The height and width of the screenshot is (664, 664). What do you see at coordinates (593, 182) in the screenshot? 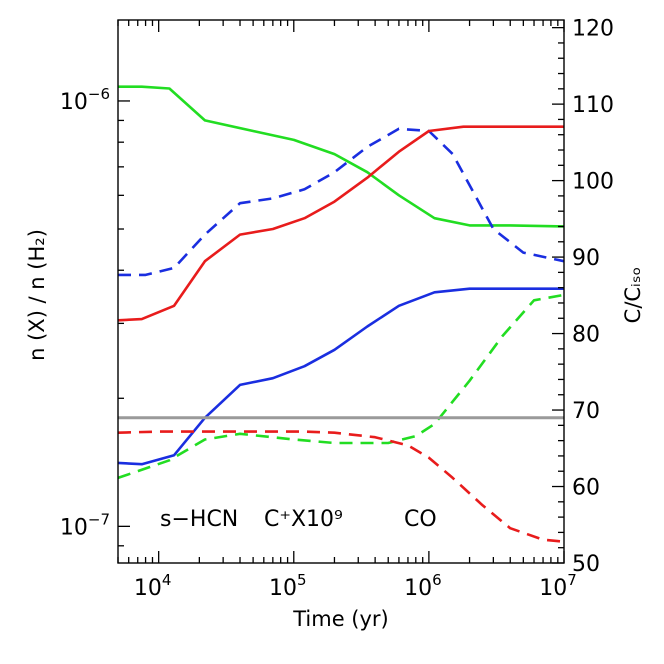
I see `y-right-tick-label: 100` at bounding box center [593, 182].